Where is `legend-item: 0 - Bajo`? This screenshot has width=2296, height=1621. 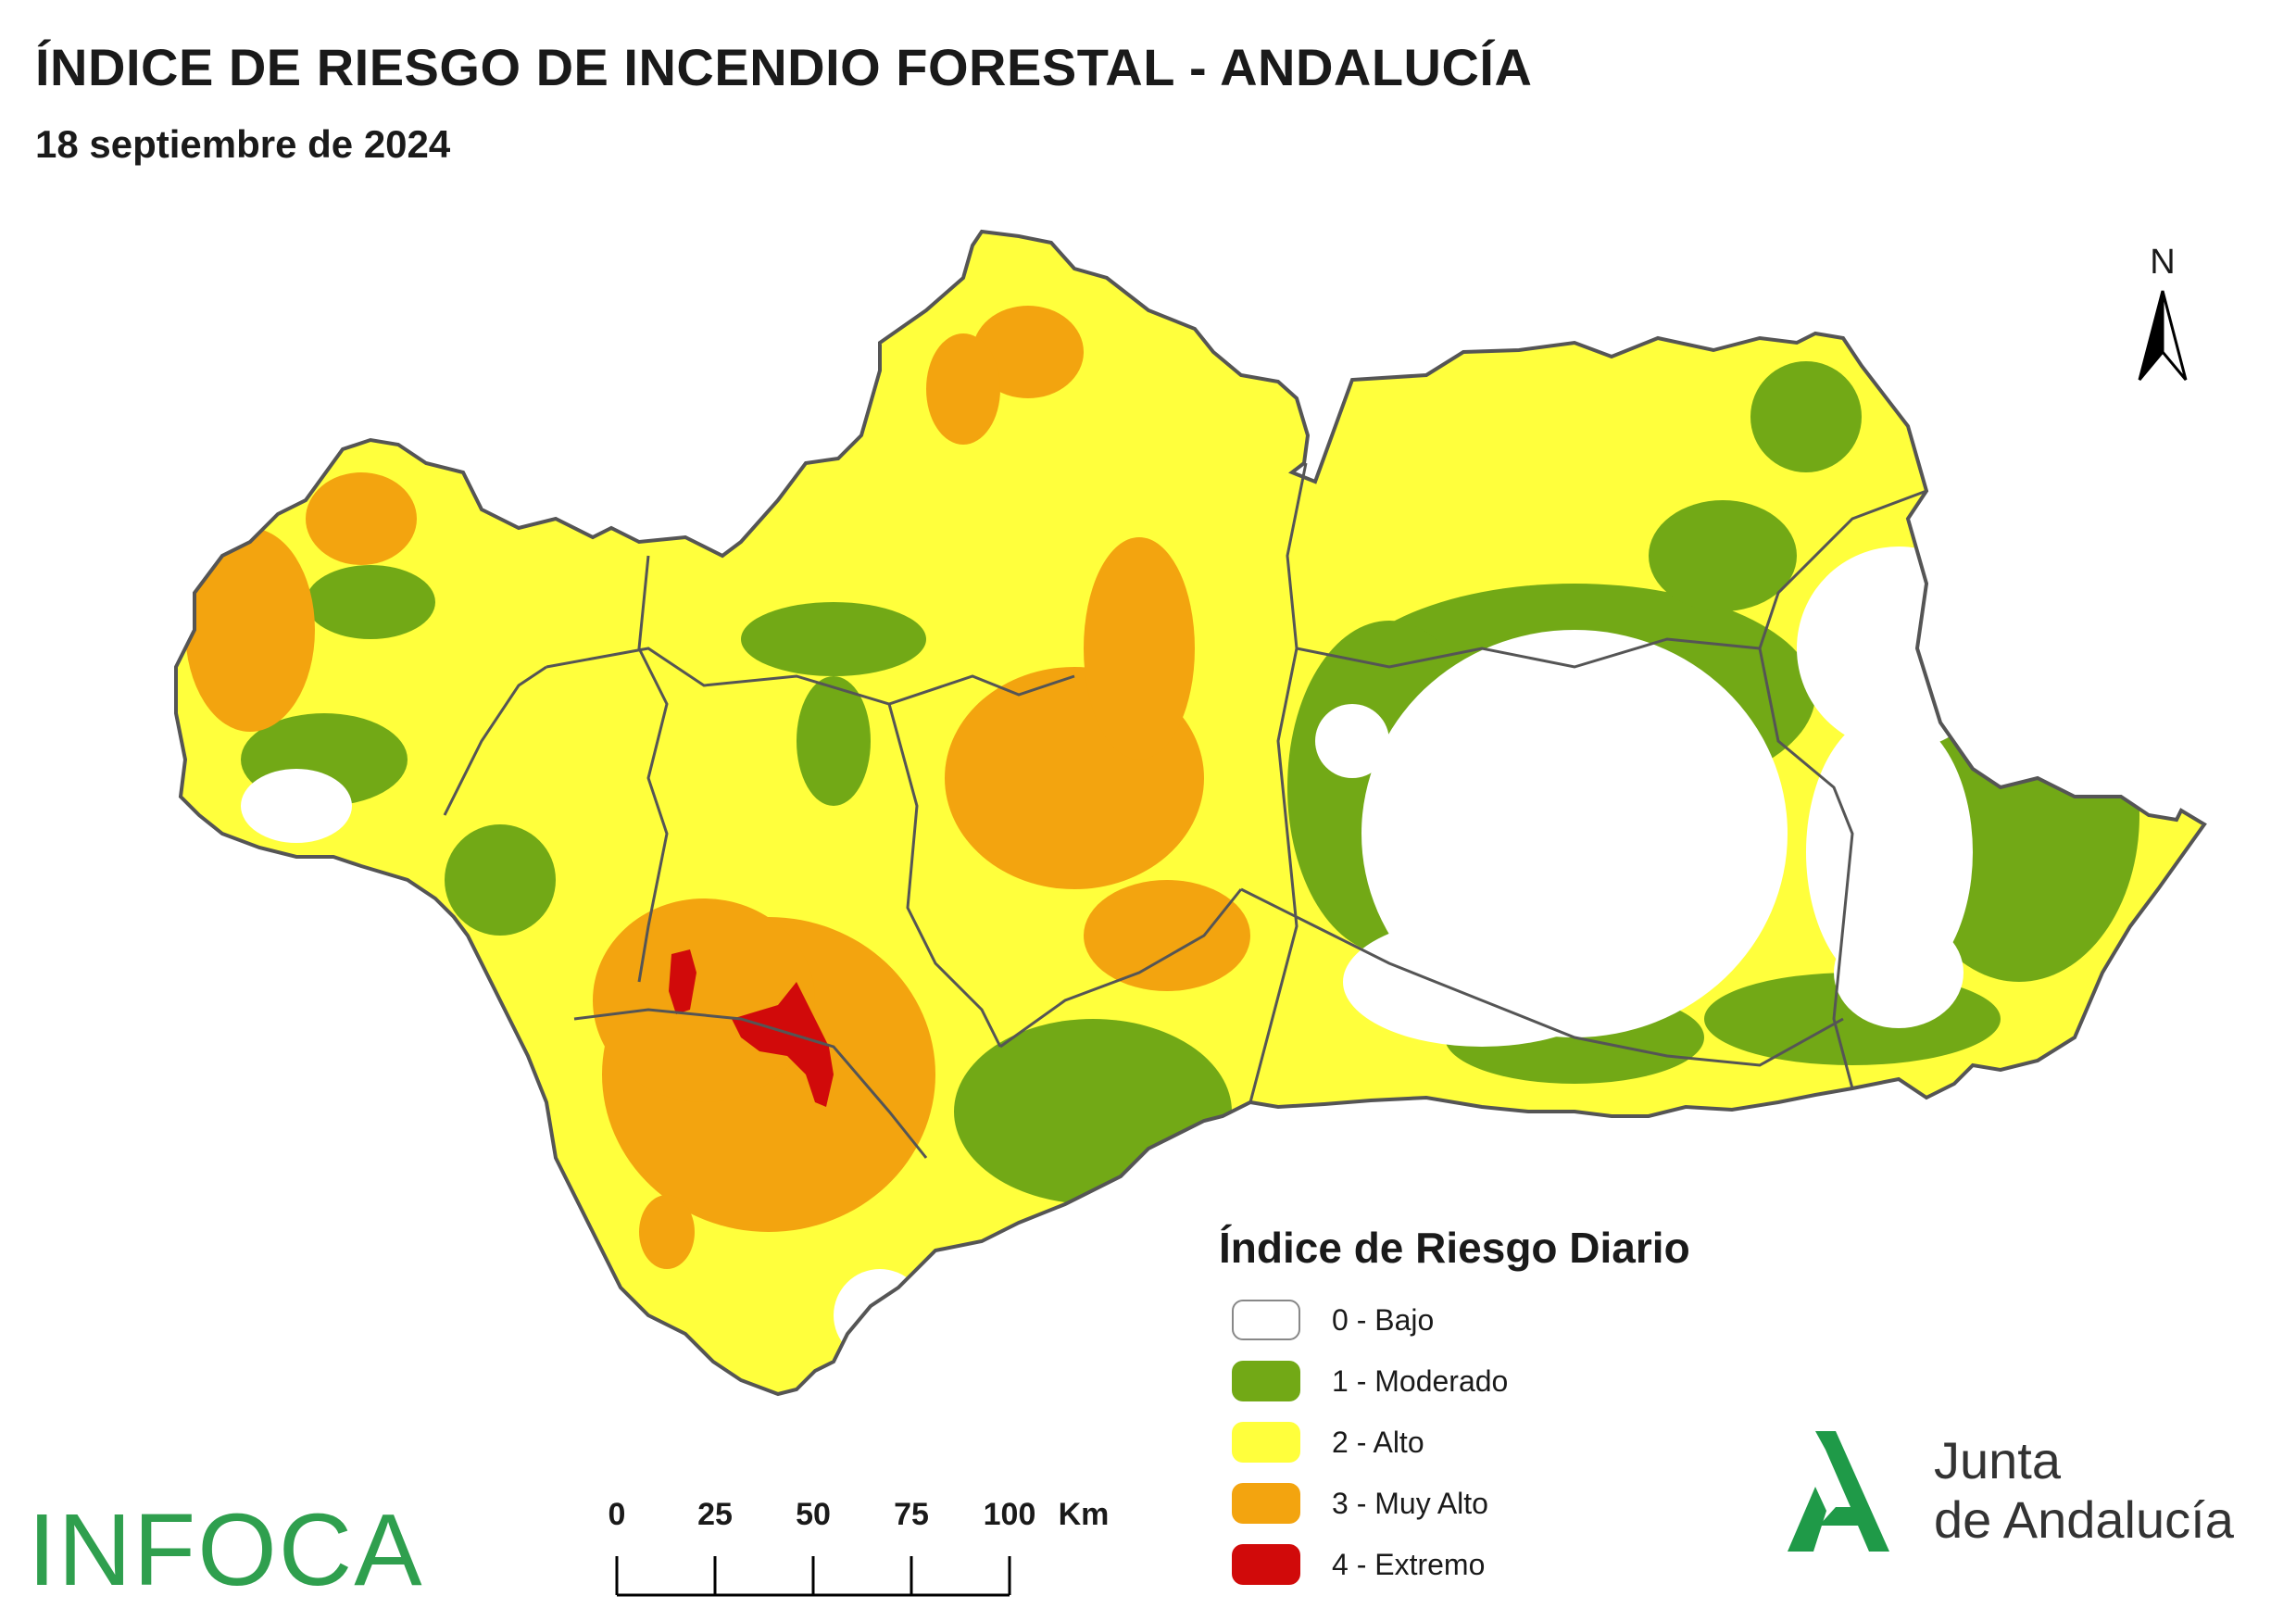
legend-item: 0 - Bajo is located at coordinates (1333, 1320).